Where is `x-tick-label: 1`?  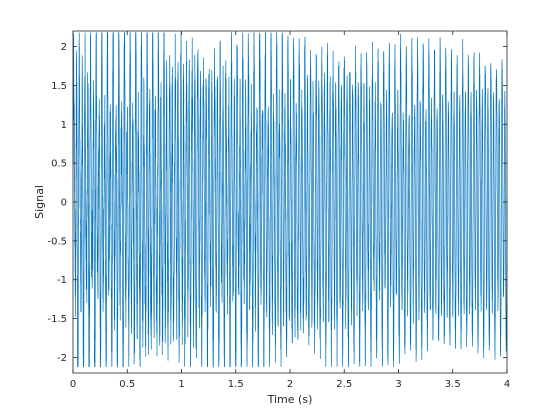 x-tick-label: 1 is located at coordinates (181, 384).